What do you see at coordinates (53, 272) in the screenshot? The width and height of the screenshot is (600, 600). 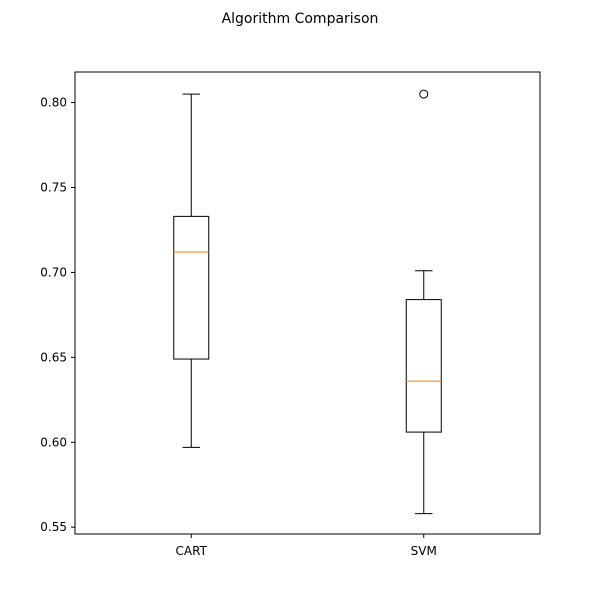 I see `y-tick-label: 0.70` at bounding box center [53, 272].